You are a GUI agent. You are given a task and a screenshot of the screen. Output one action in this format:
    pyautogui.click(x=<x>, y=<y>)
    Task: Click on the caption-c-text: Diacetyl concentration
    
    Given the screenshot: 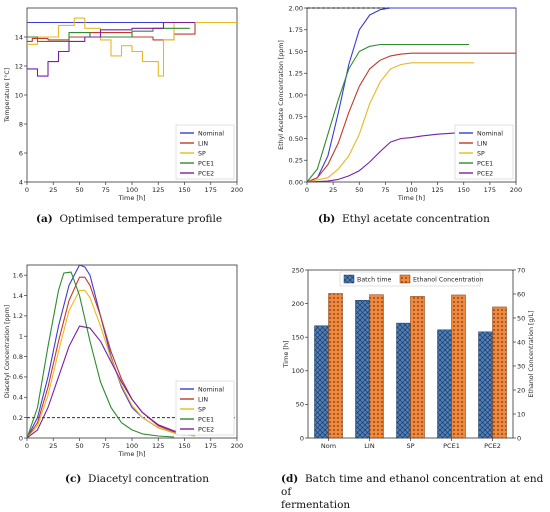 What is the action you would take?
    pyautogui.click(x=148, y=479)
    